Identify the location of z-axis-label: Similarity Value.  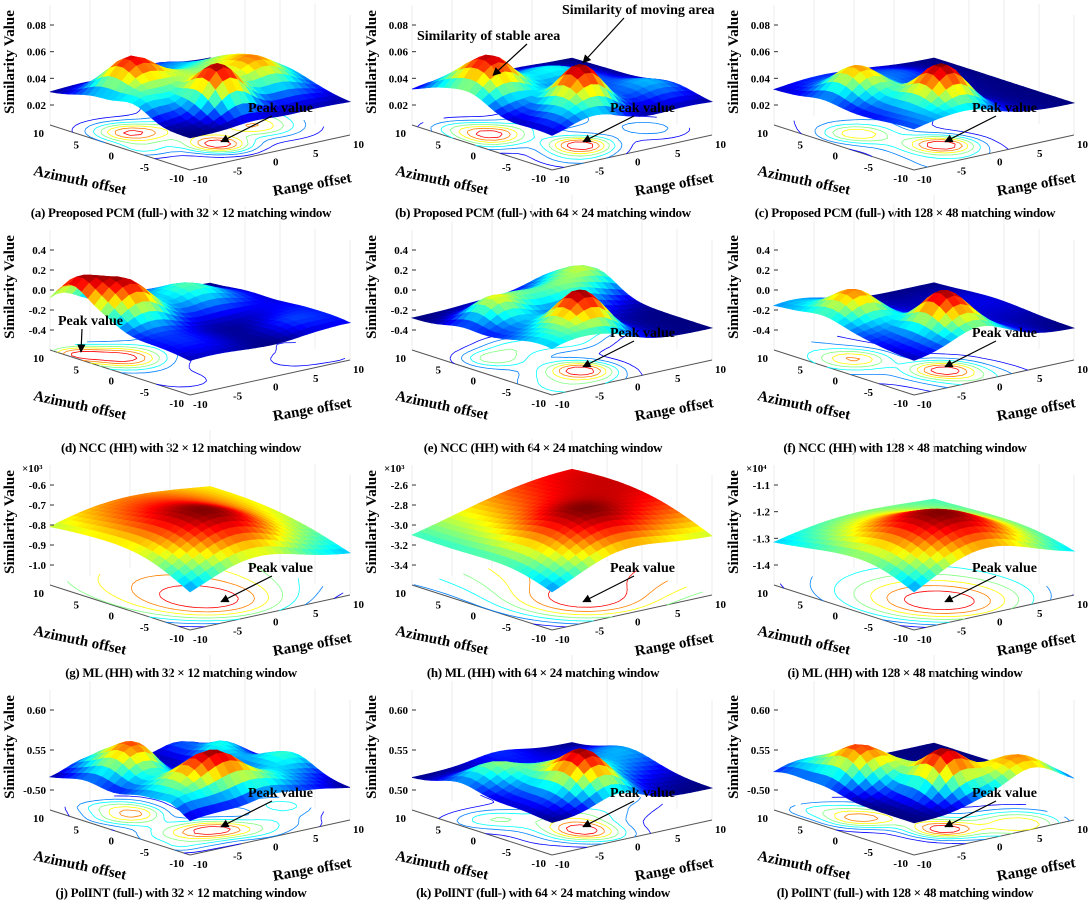
(372, 287).